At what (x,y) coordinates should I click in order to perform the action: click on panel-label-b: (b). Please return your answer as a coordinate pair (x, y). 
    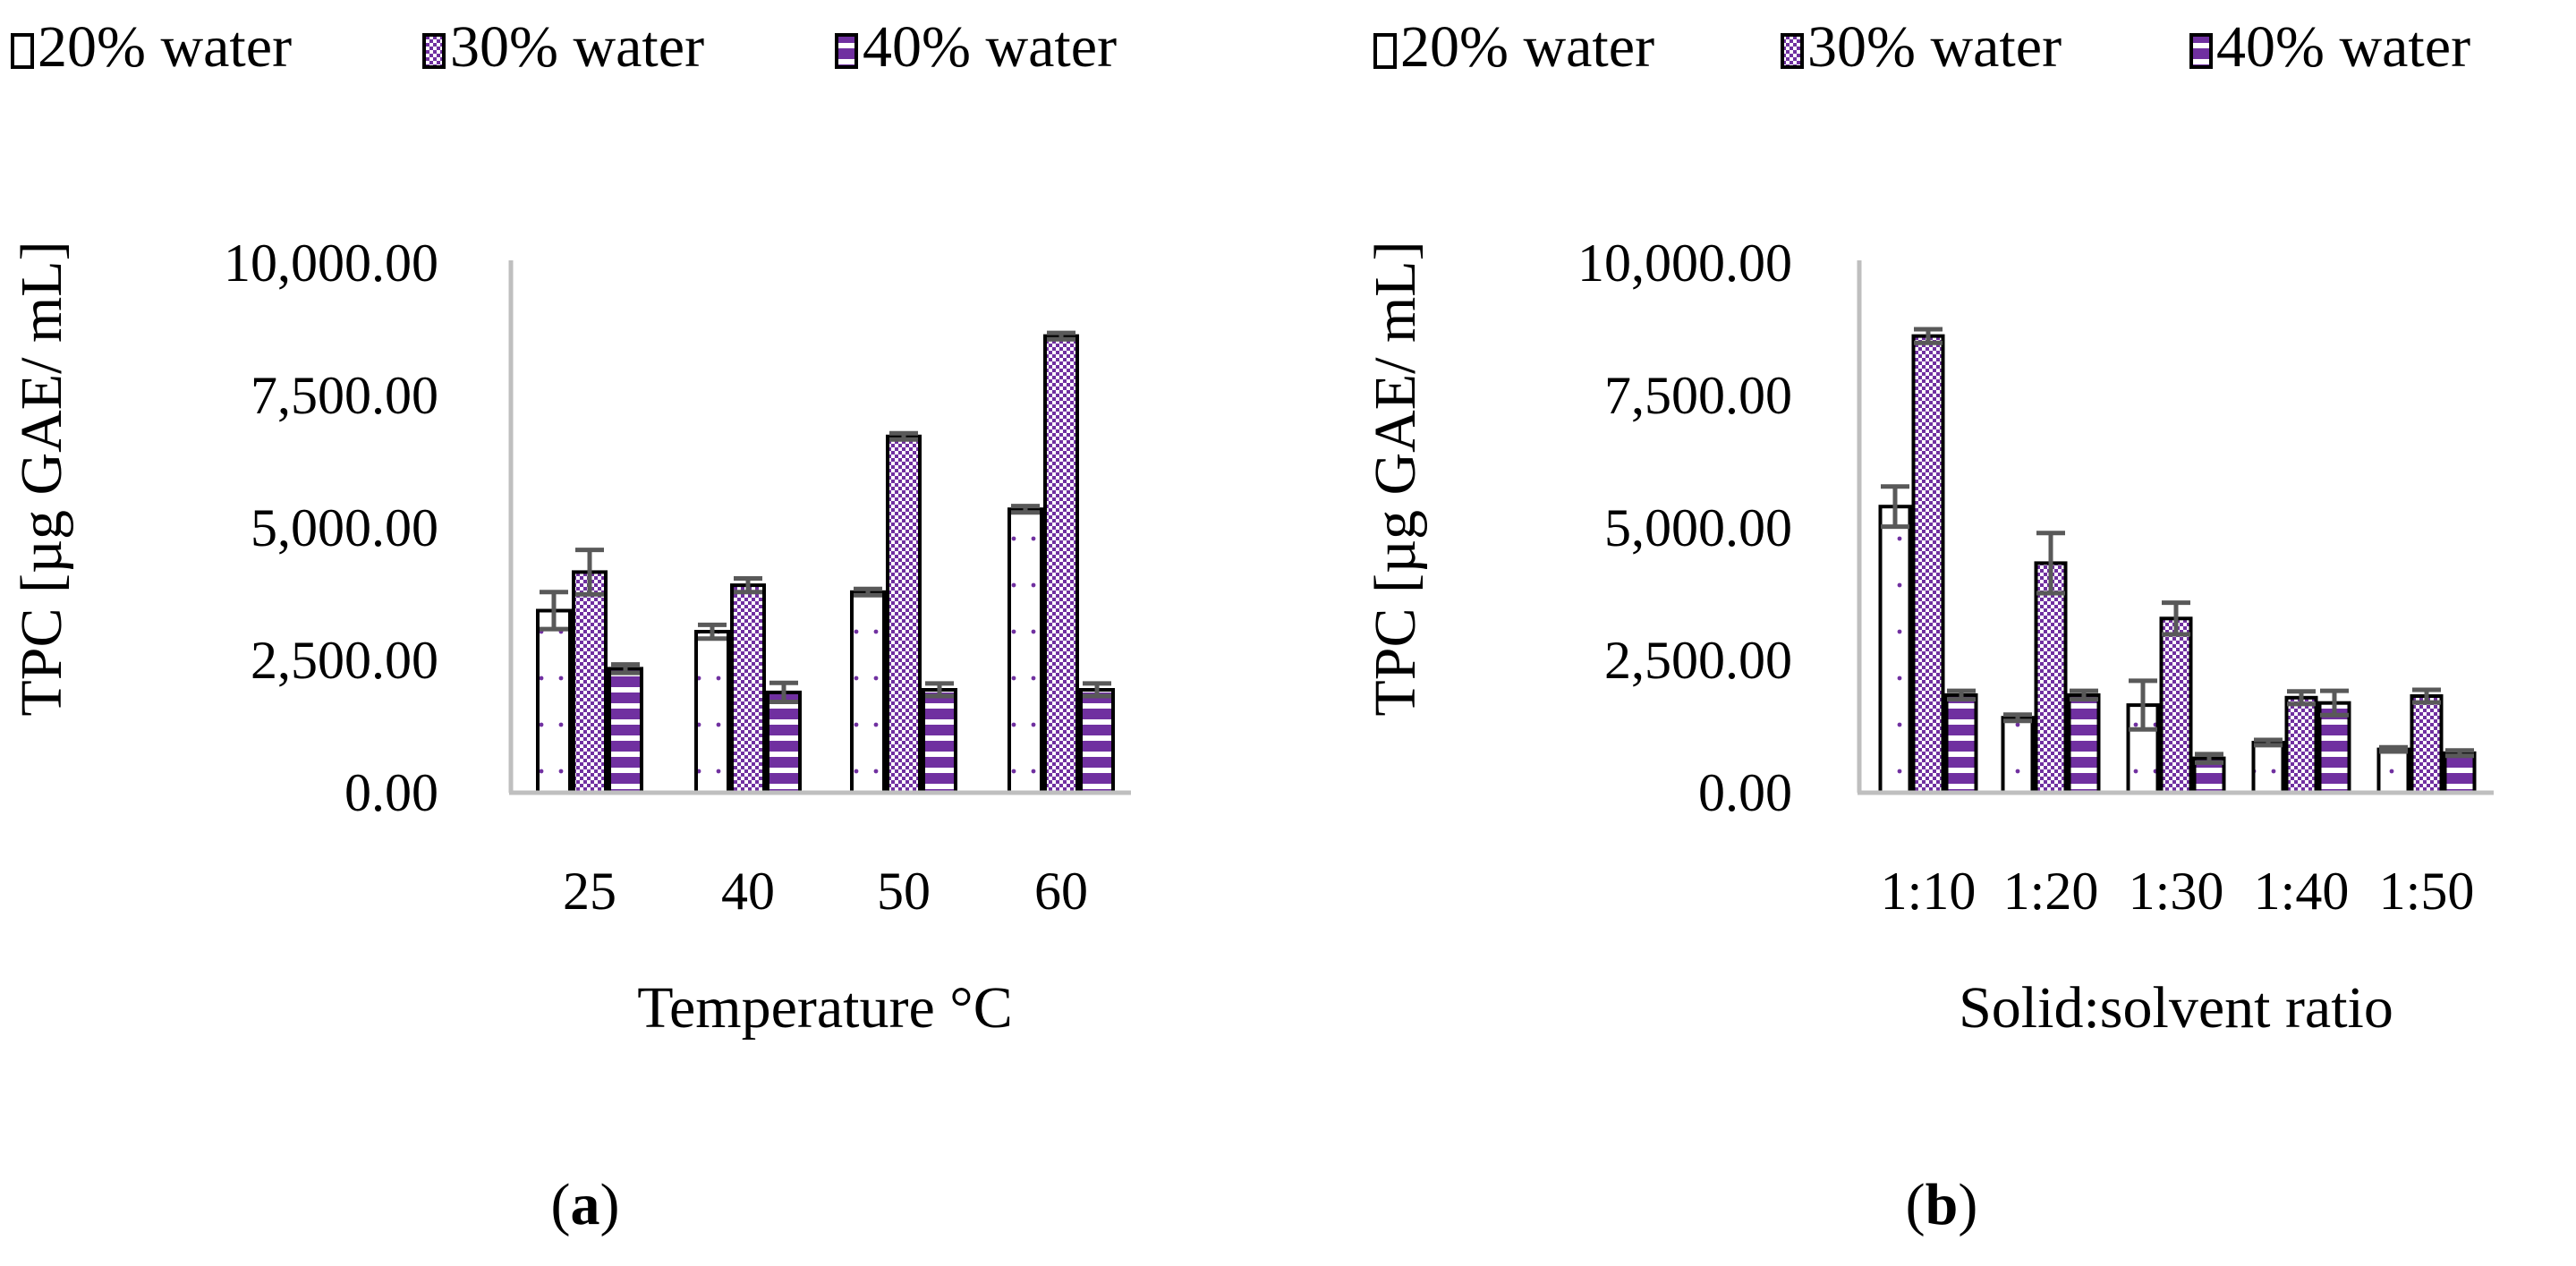
    Looking at the image, I should click on (1942, 1204).